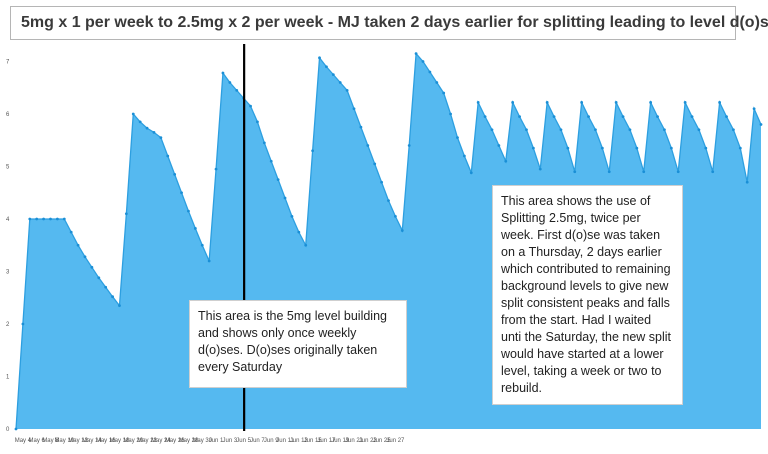 This screenshot has height=454, width=768. What do you see at coordinates (229, 441) in the screenshot?
I see `x-tick-label: Jun 3` at bounding box center [229, 441].